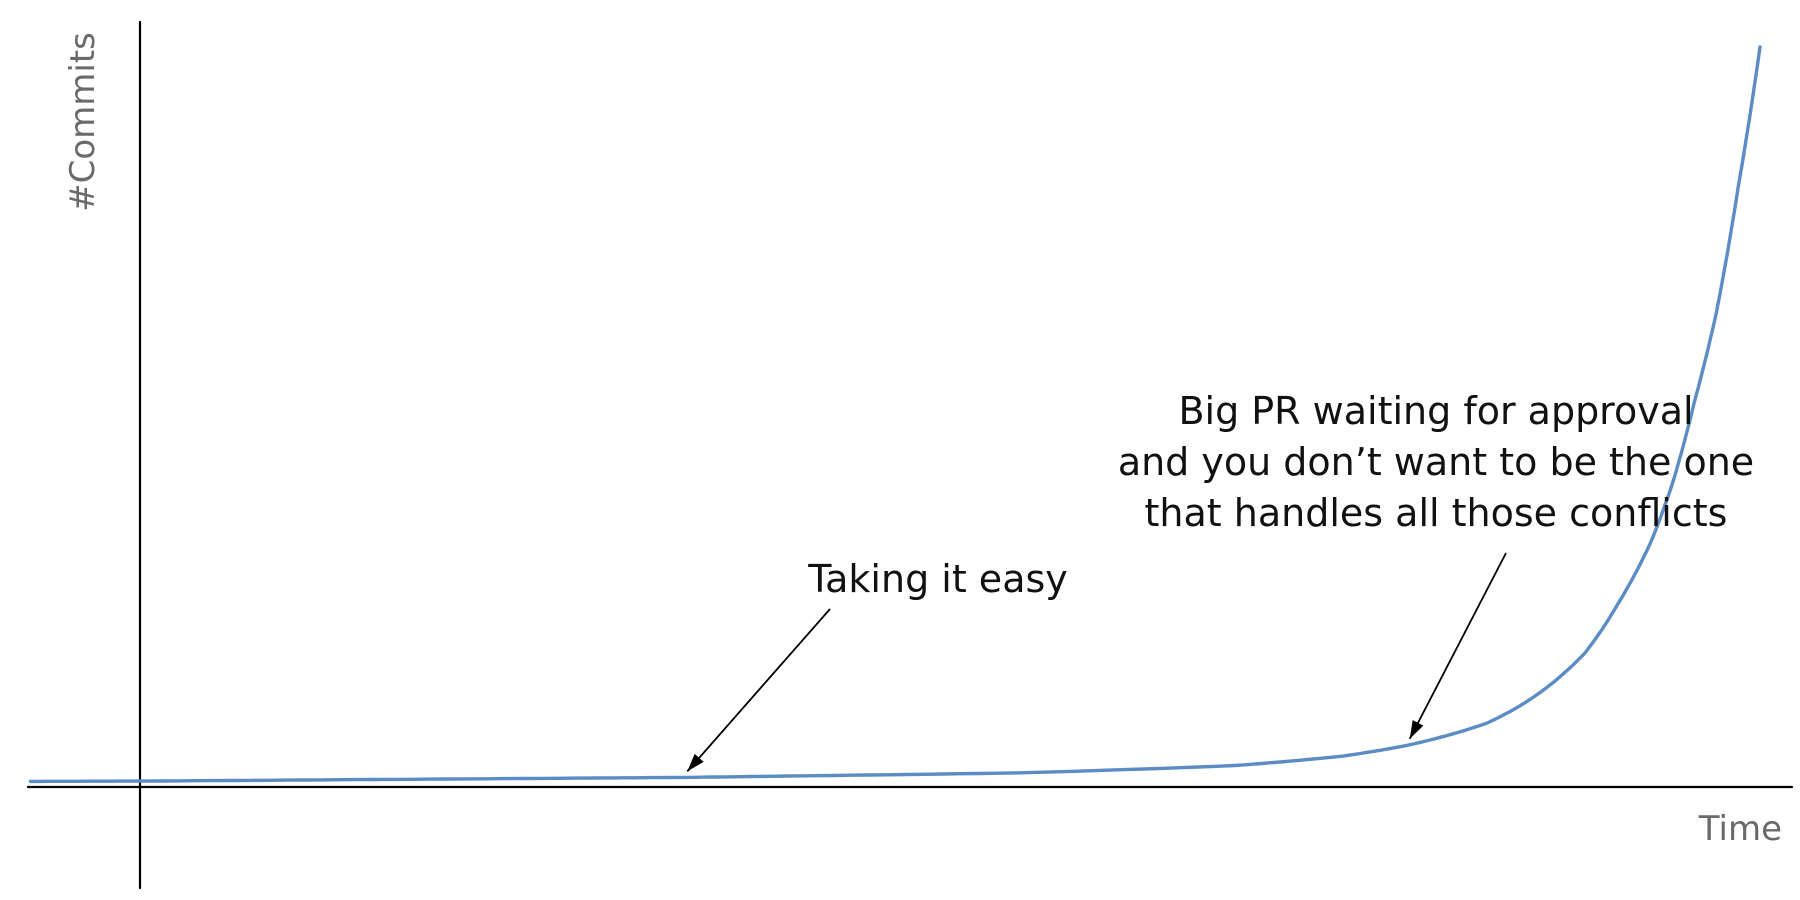 The image size is (1800, 900). I want to click on annotation-1-arrowhead, so click(695, 762).